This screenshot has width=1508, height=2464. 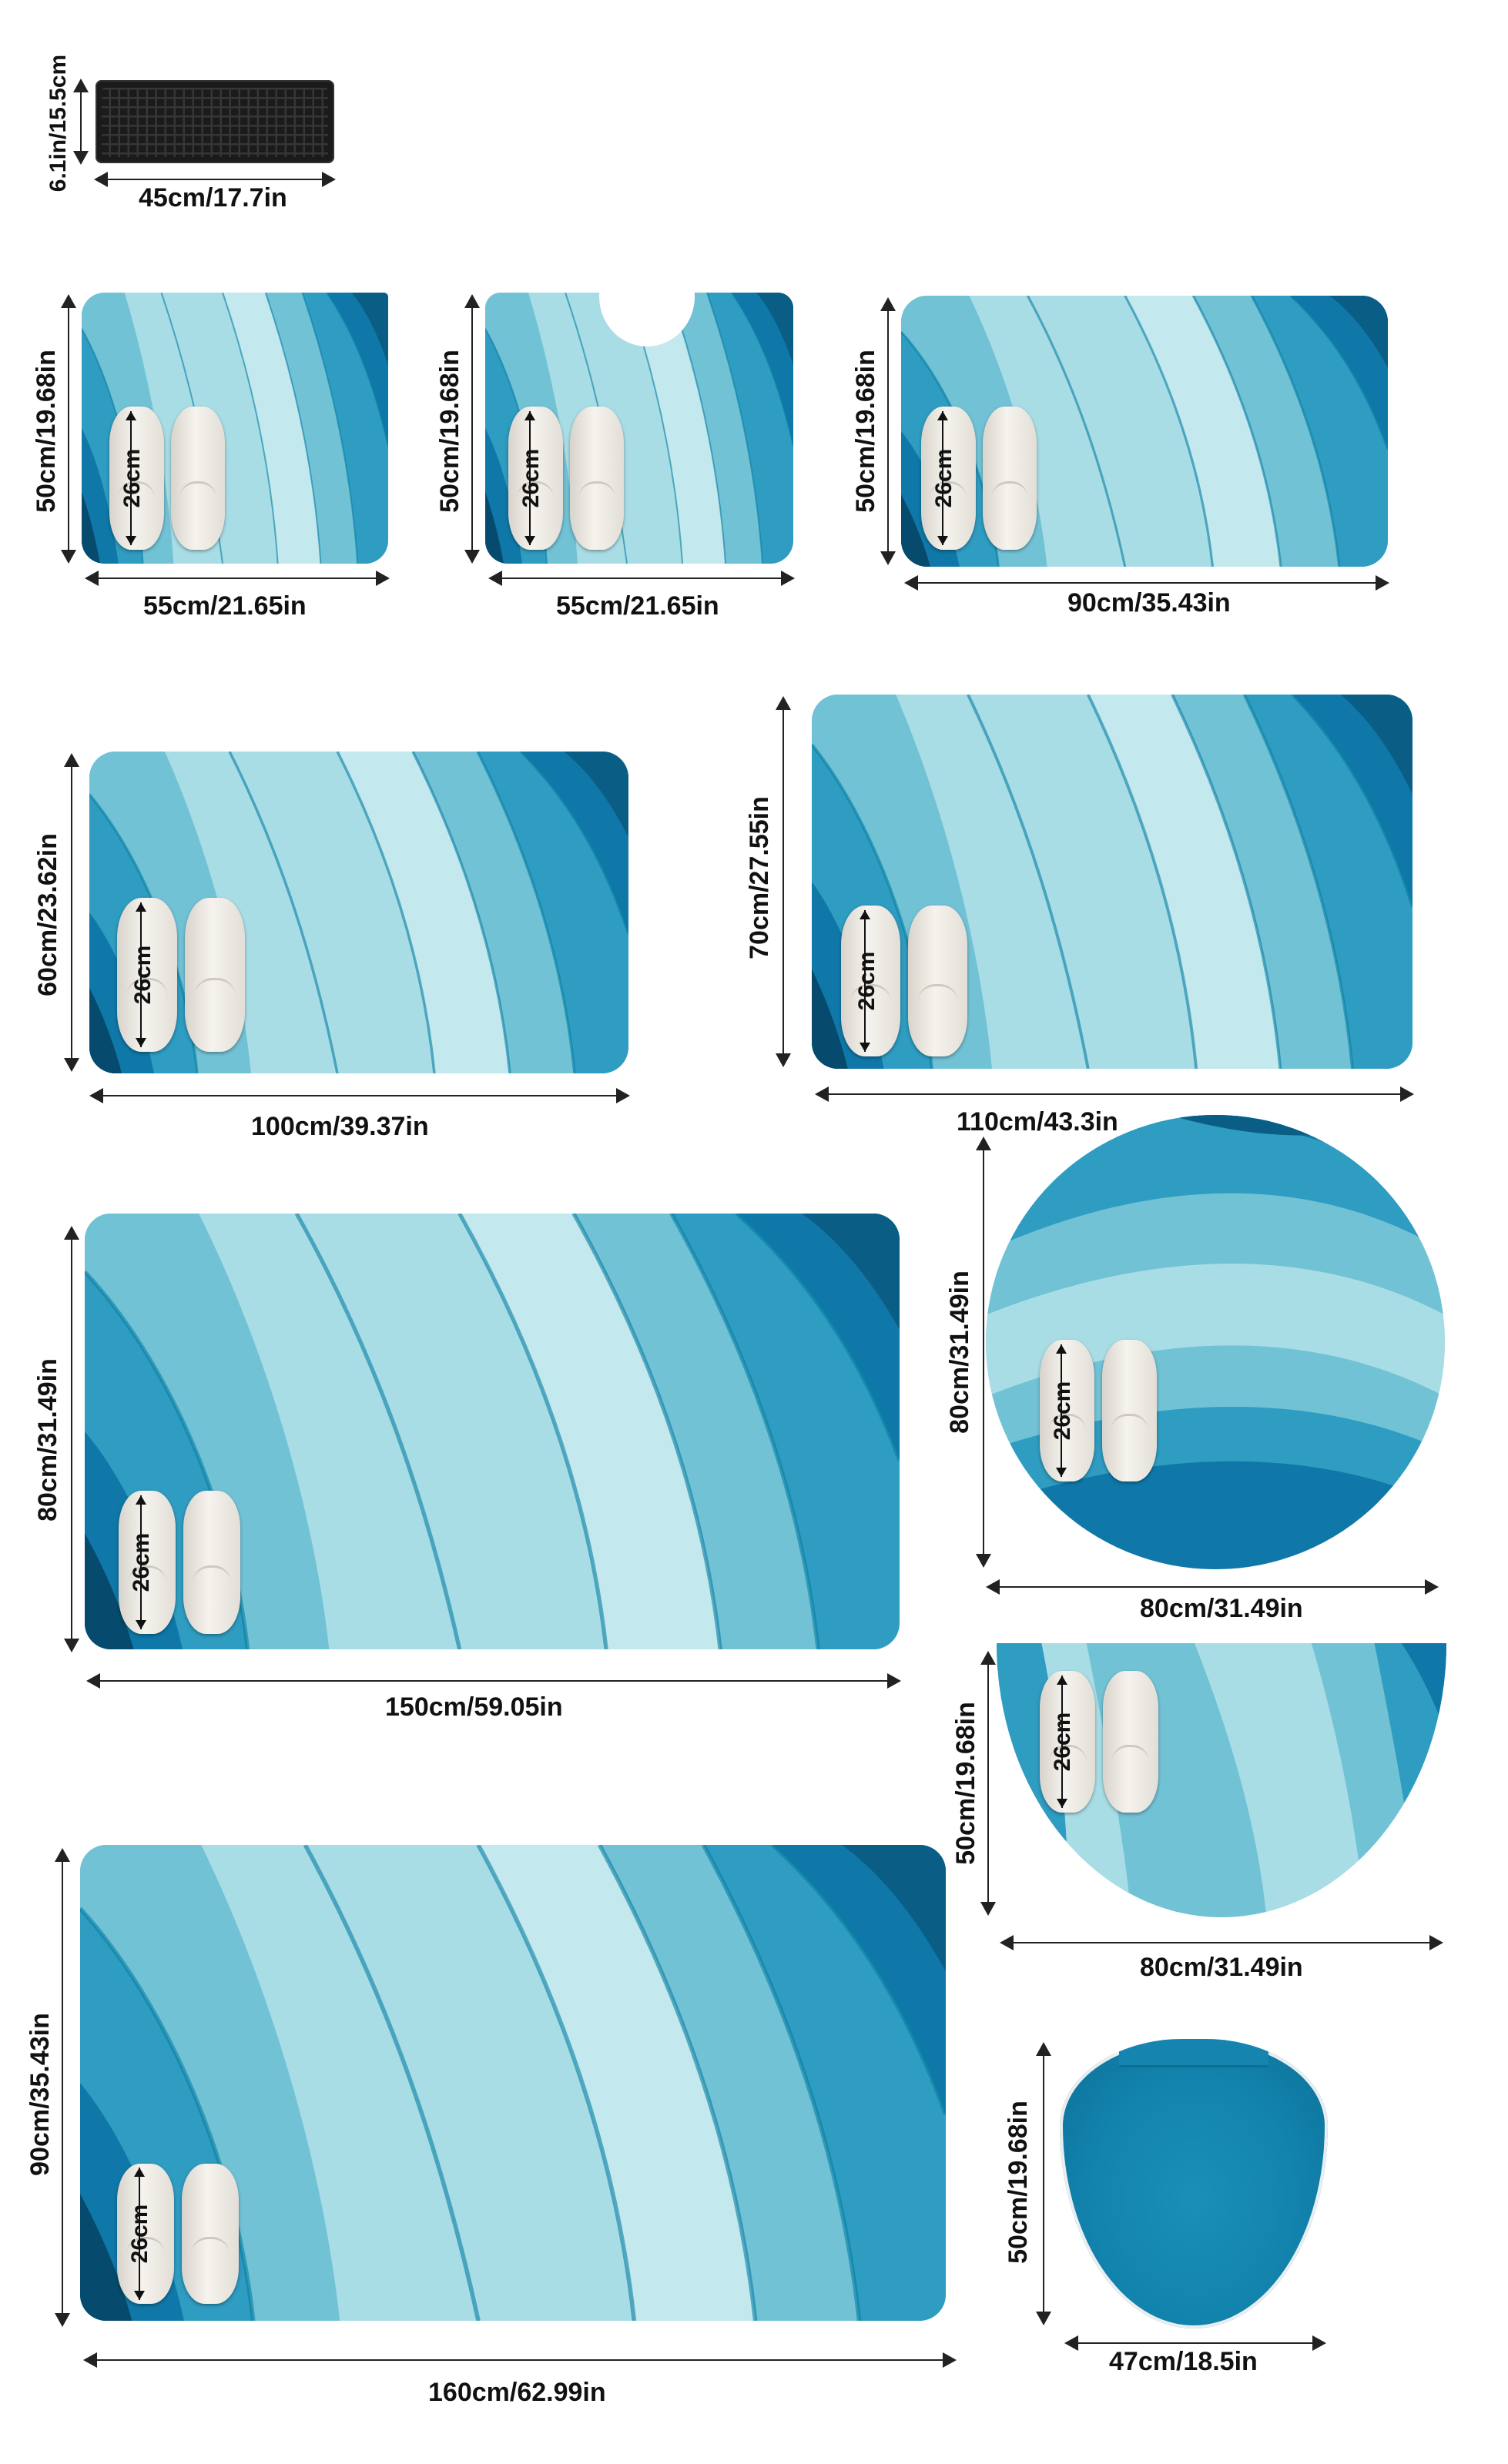 I want to click on width-label: 150cm/59.05in, so click(x=474, y=1707).